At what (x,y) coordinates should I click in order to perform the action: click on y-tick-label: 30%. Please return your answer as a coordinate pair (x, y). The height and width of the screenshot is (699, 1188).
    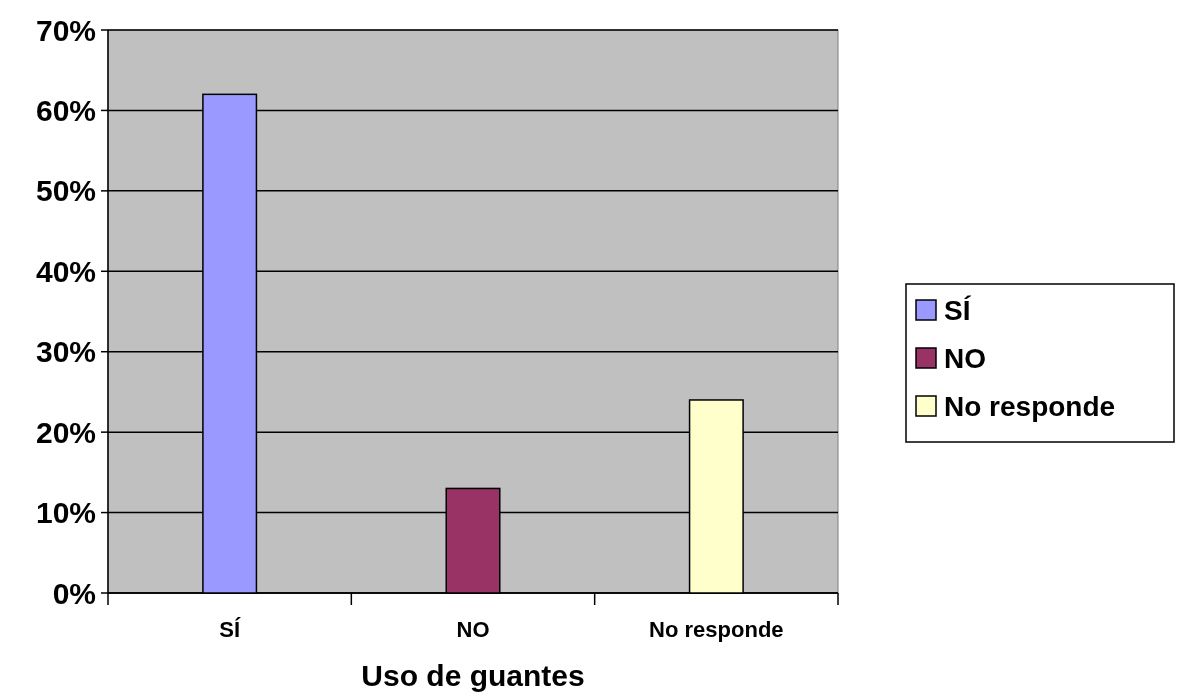
    Looking at the image, I should click on (65, 352).